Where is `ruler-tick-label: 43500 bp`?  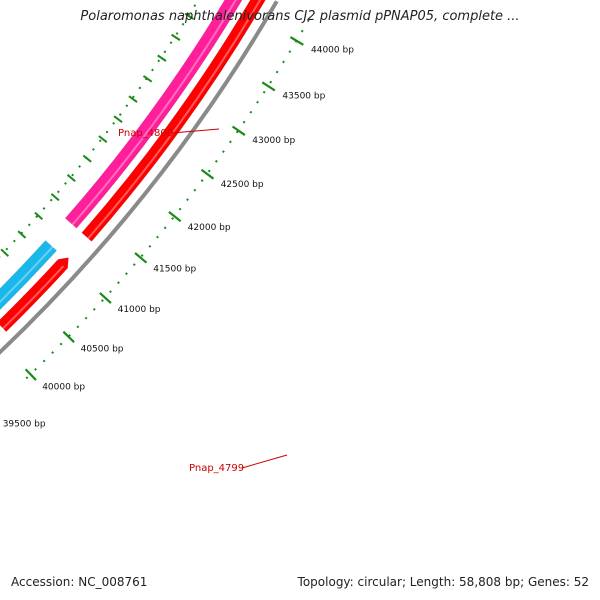 ruler-tick-label: 43500 bp is located at coordinates (303, 96).